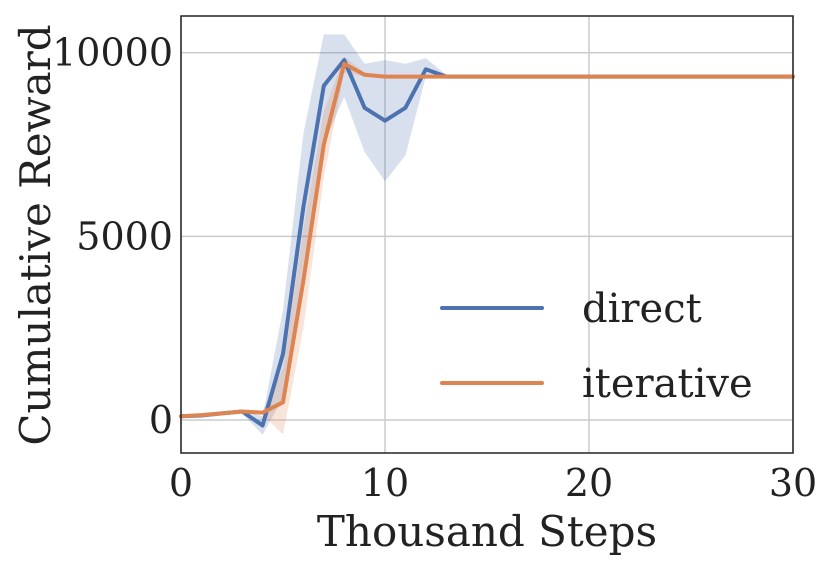 The image size is (830, 571). Describe the element at coordinates (385, 483) in the screenshot. I see `x-tick-label: 10` at that location.